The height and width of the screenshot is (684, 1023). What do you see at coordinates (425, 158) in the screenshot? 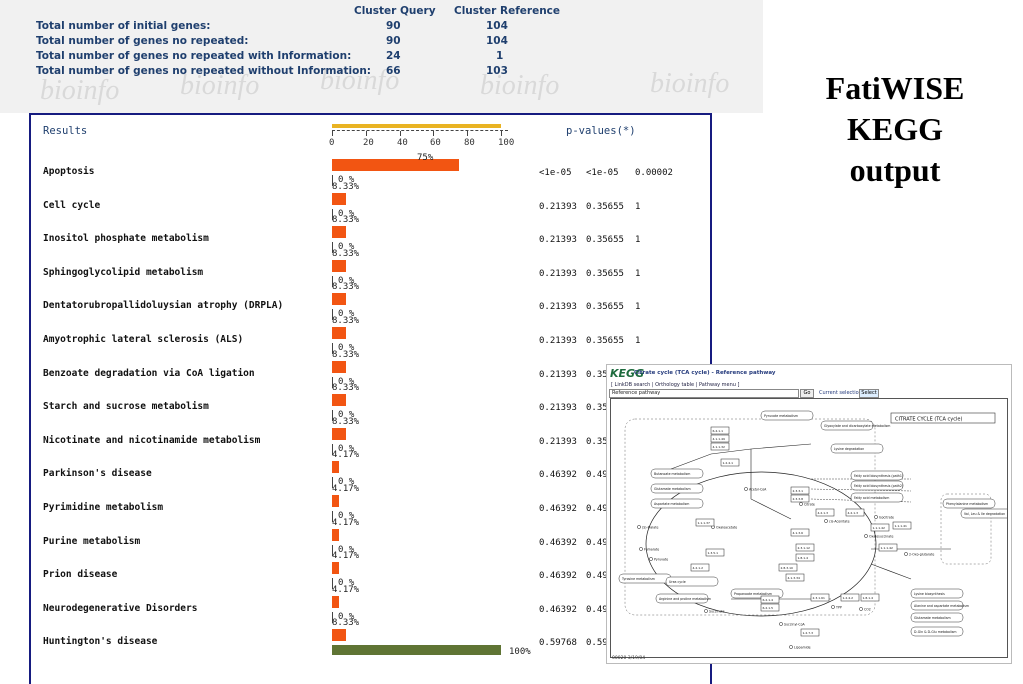
I see `query-percent-label: 75%` at bounding box center [425, 158].